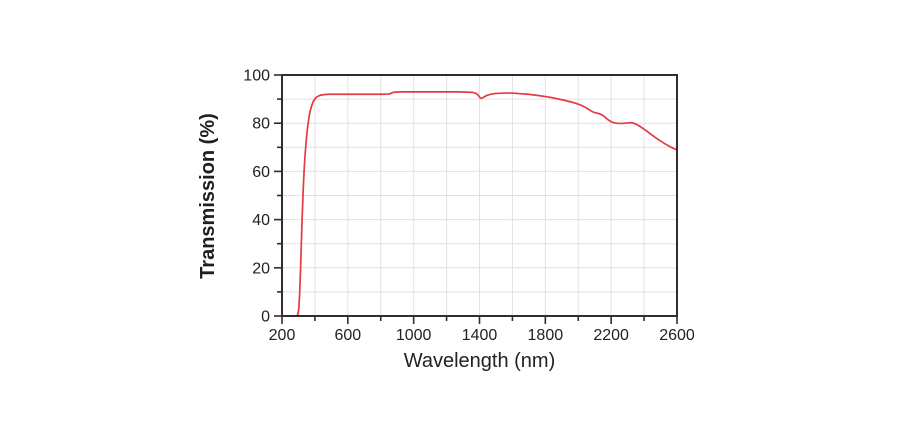 The image size is (924, 440). I want to click on y-axis-title: Transmission (%), so click(208, 196).